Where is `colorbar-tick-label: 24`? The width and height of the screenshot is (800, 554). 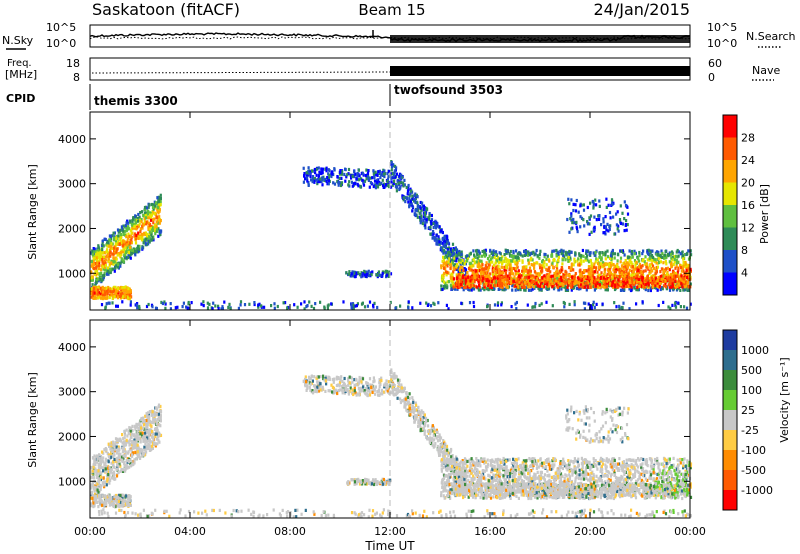
colorbar-tick-label: 24 is located at coordinates (748, 160).